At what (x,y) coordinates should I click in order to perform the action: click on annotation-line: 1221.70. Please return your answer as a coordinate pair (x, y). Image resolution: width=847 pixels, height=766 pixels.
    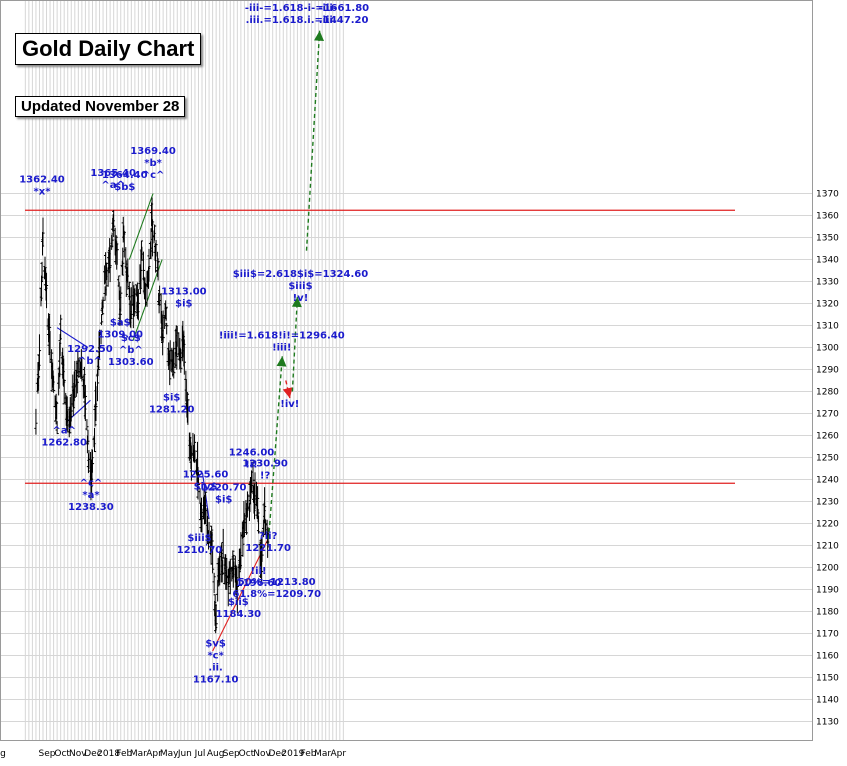
    Looking at the image, I should click on (268, 548).